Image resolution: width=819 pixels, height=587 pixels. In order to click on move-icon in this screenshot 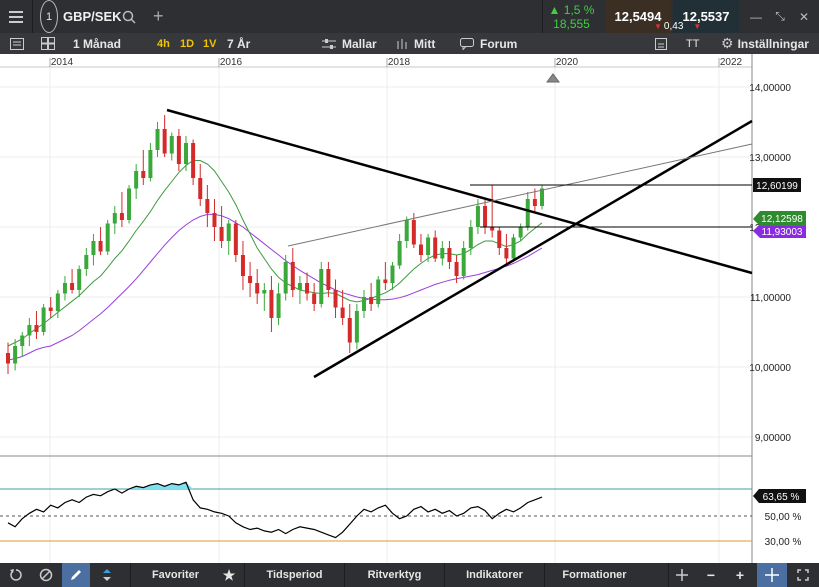, I will do `click(681, 575)`.